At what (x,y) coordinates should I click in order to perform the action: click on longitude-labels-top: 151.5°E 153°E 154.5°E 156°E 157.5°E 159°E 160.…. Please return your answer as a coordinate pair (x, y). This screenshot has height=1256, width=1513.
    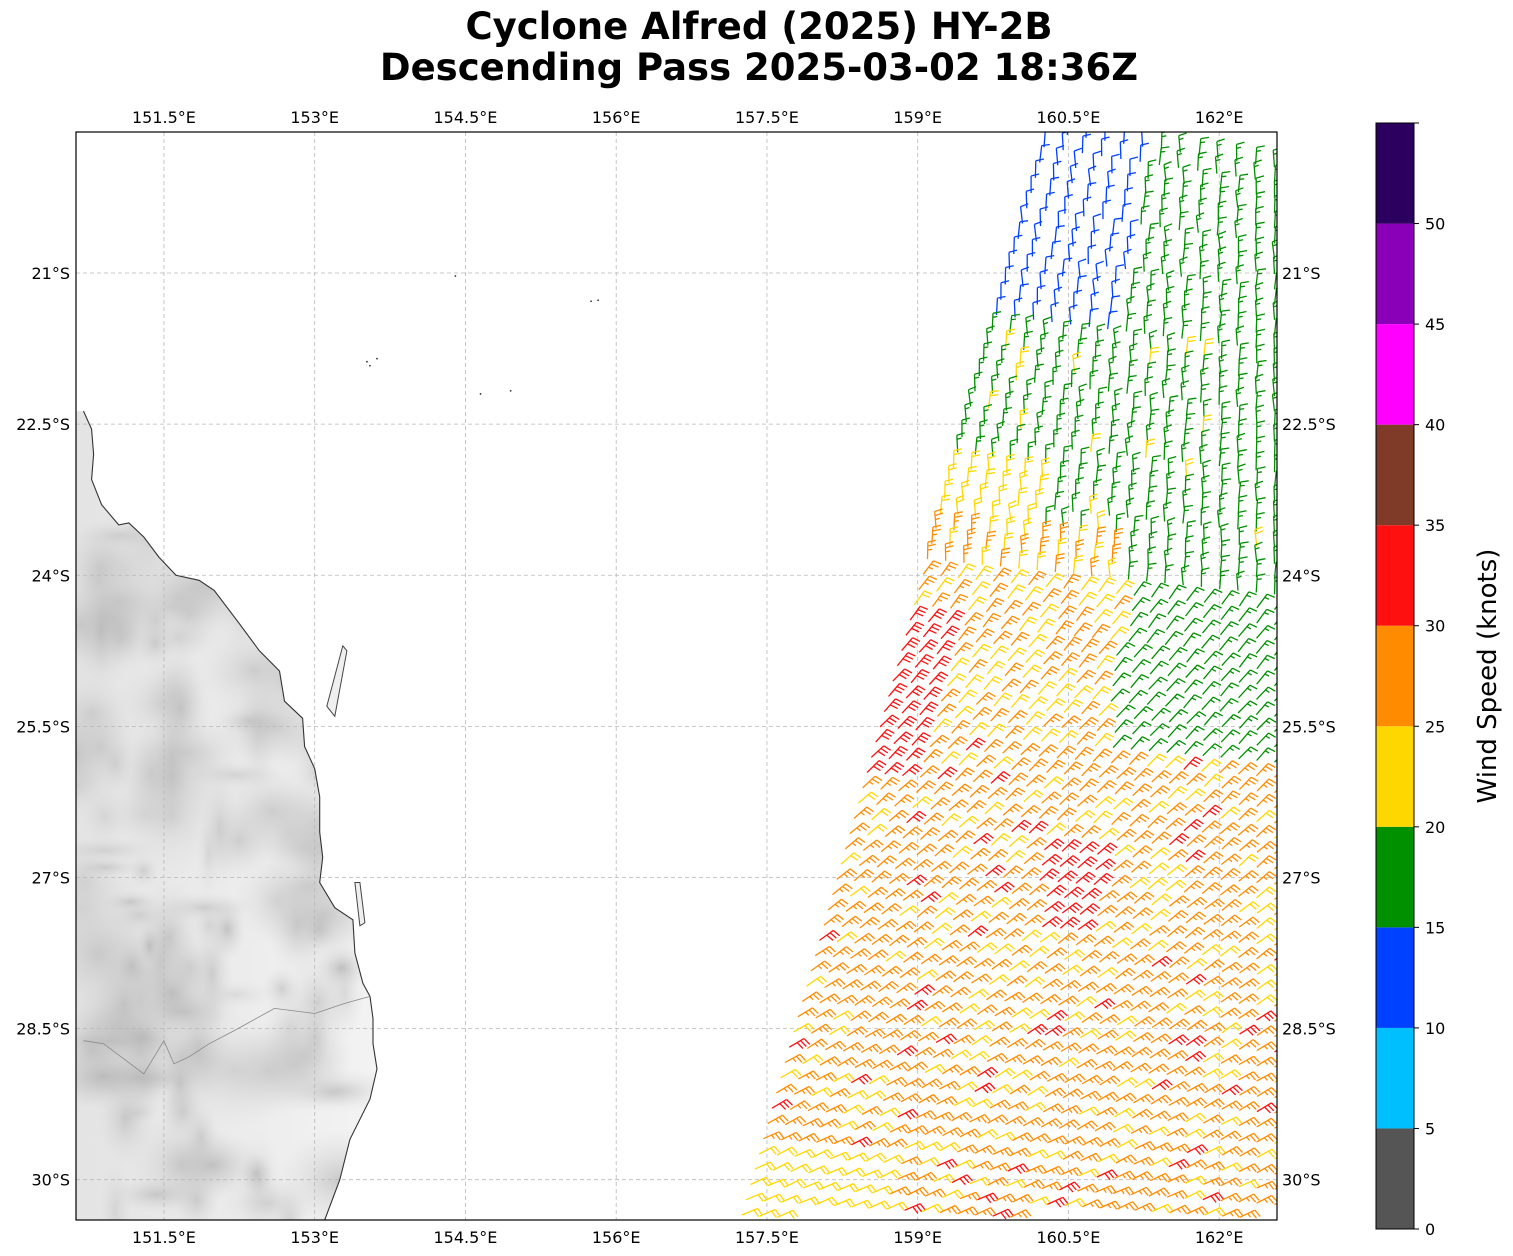
    Looking at the image, I should click on (688, 117).